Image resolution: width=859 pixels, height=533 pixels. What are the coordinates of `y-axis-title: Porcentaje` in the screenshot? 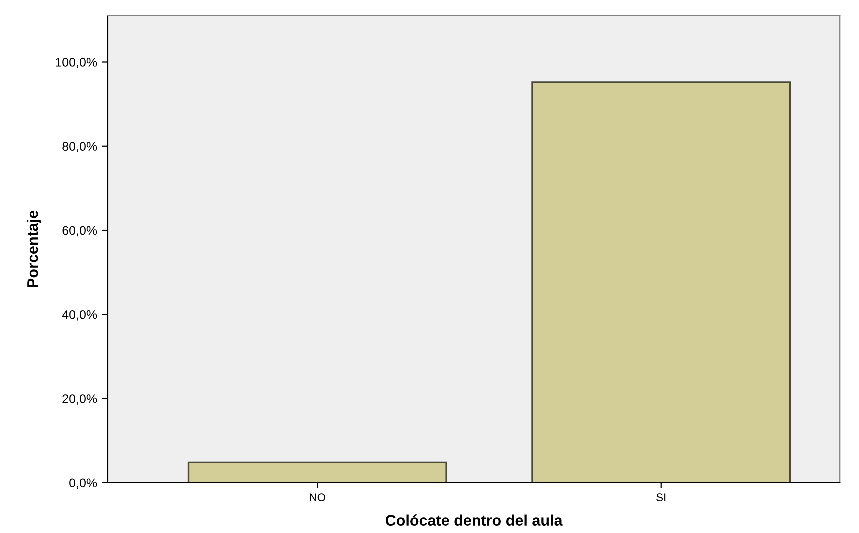 It's located at (34, 249).